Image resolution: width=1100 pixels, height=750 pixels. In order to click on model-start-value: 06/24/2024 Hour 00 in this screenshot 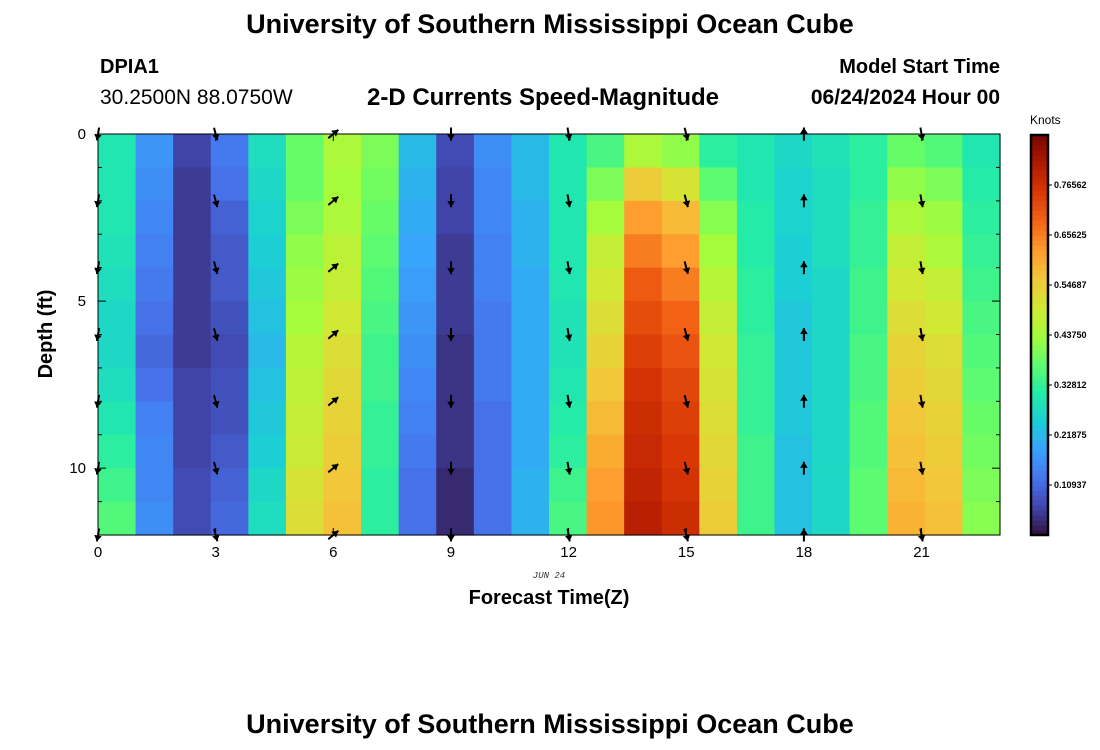, I will do `click(905, 97)`.